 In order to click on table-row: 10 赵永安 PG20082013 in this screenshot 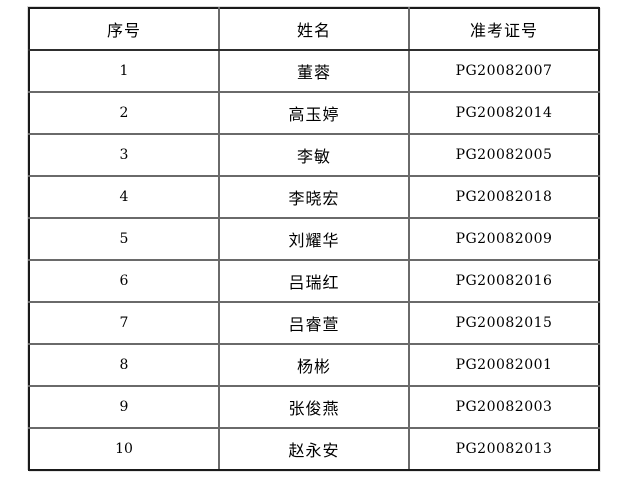, I will do `click(314, 449)`.